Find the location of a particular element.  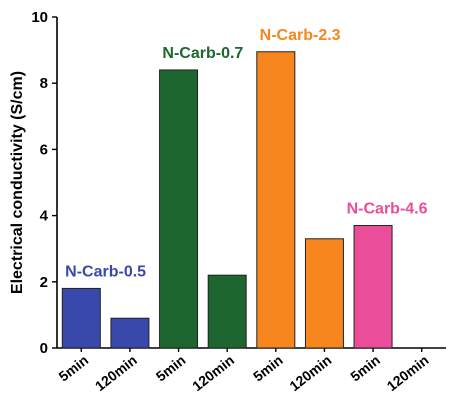

y-tick-label: 2 is located at coordinates (44, 282).